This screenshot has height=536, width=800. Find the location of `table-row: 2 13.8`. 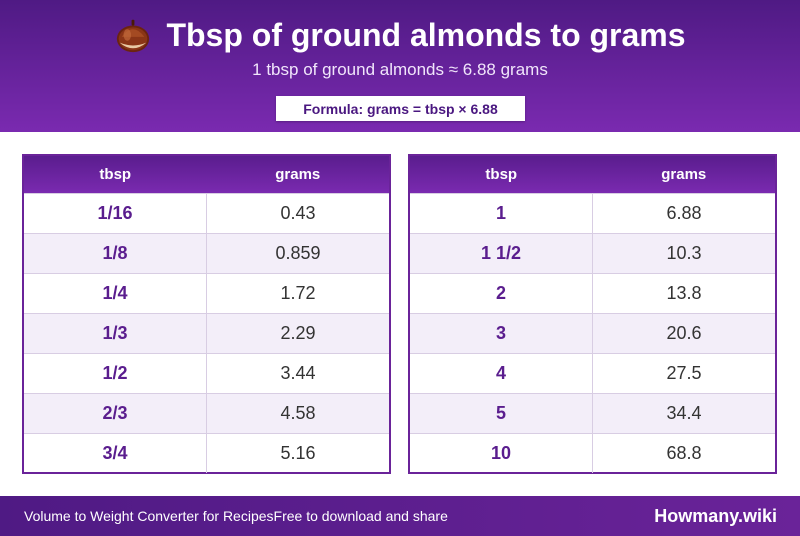

table-row: 2 13.8 is located at coordinates (592, 293).